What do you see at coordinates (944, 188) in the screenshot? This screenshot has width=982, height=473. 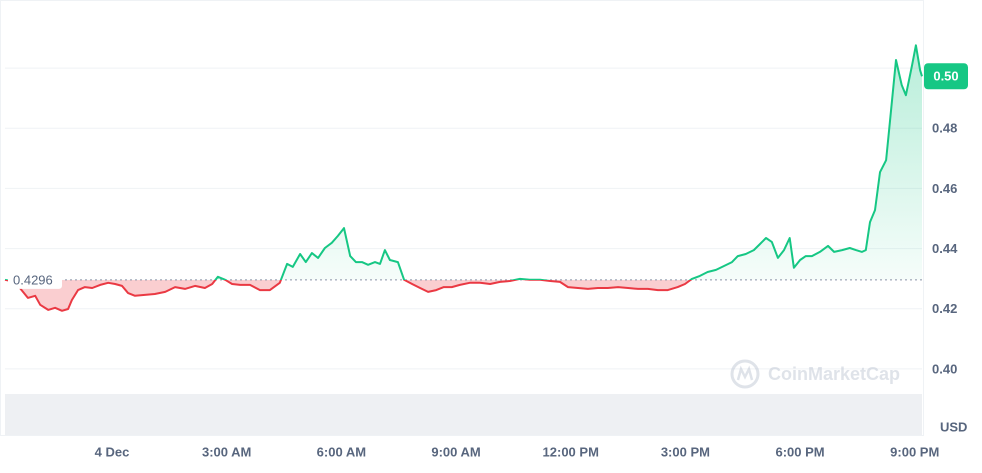 I see `y-tick-label: 0.46` at bounding box center [944, 188].